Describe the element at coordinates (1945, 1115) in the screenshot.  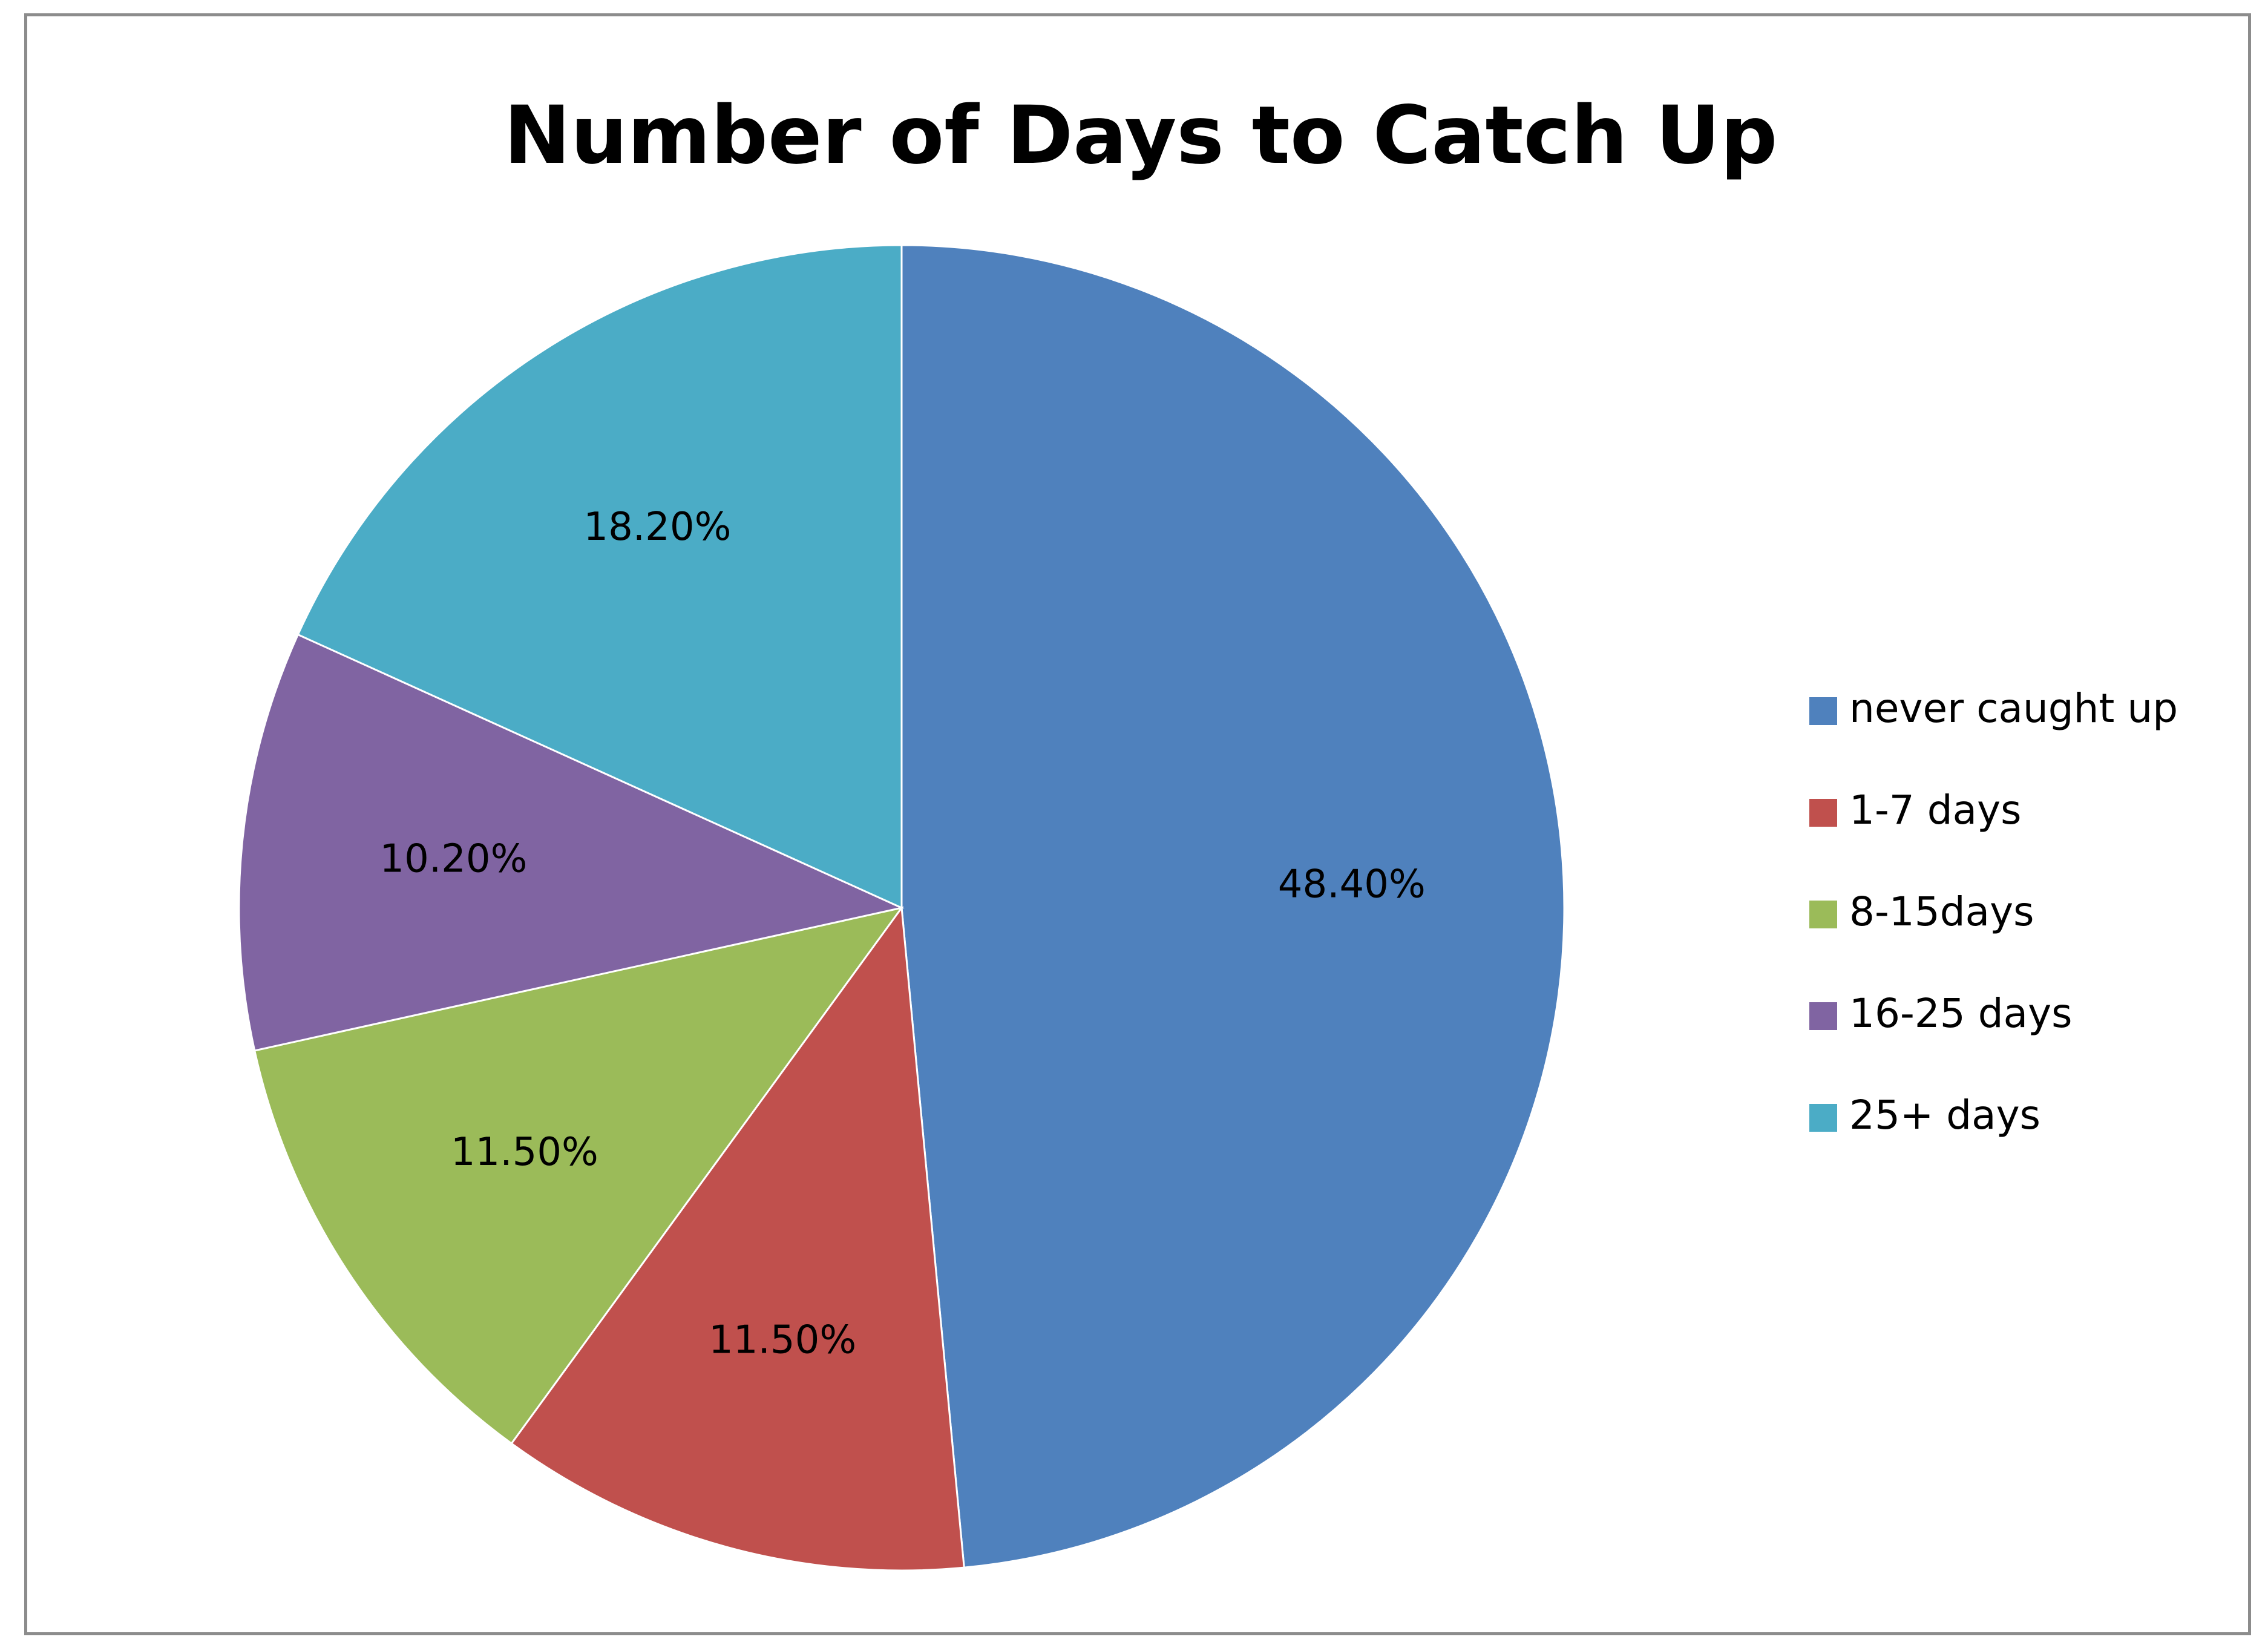
I see `legend-label-25plus-days: 25+ days` at that location.